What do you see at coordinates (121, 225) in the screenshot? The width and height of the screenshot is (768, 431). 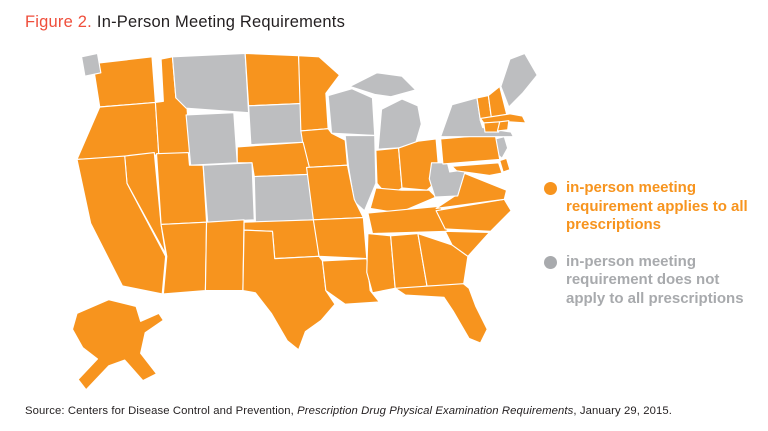 I see `state-CA` at bounding box center [121, 225].